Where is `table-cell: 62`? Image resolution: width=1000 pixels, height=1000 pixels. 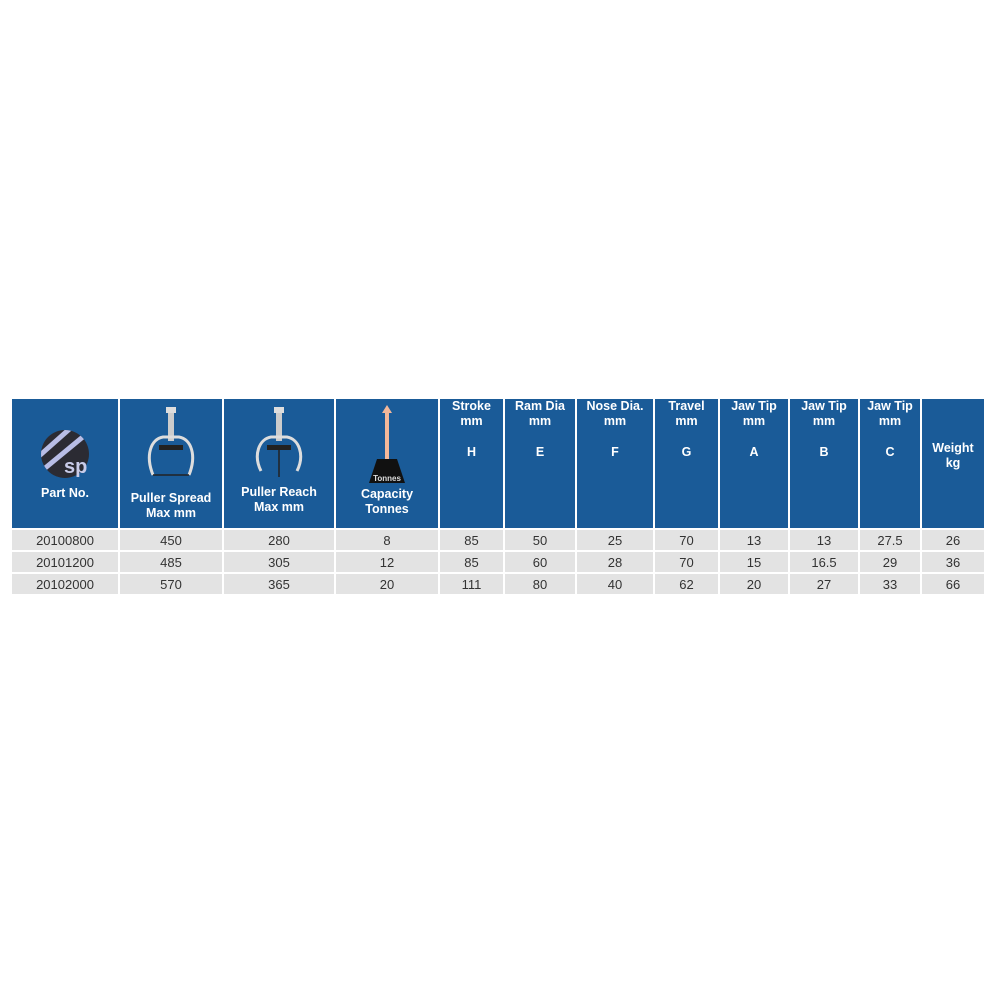 table-cell: 62 is located at coordinates (686, 584).